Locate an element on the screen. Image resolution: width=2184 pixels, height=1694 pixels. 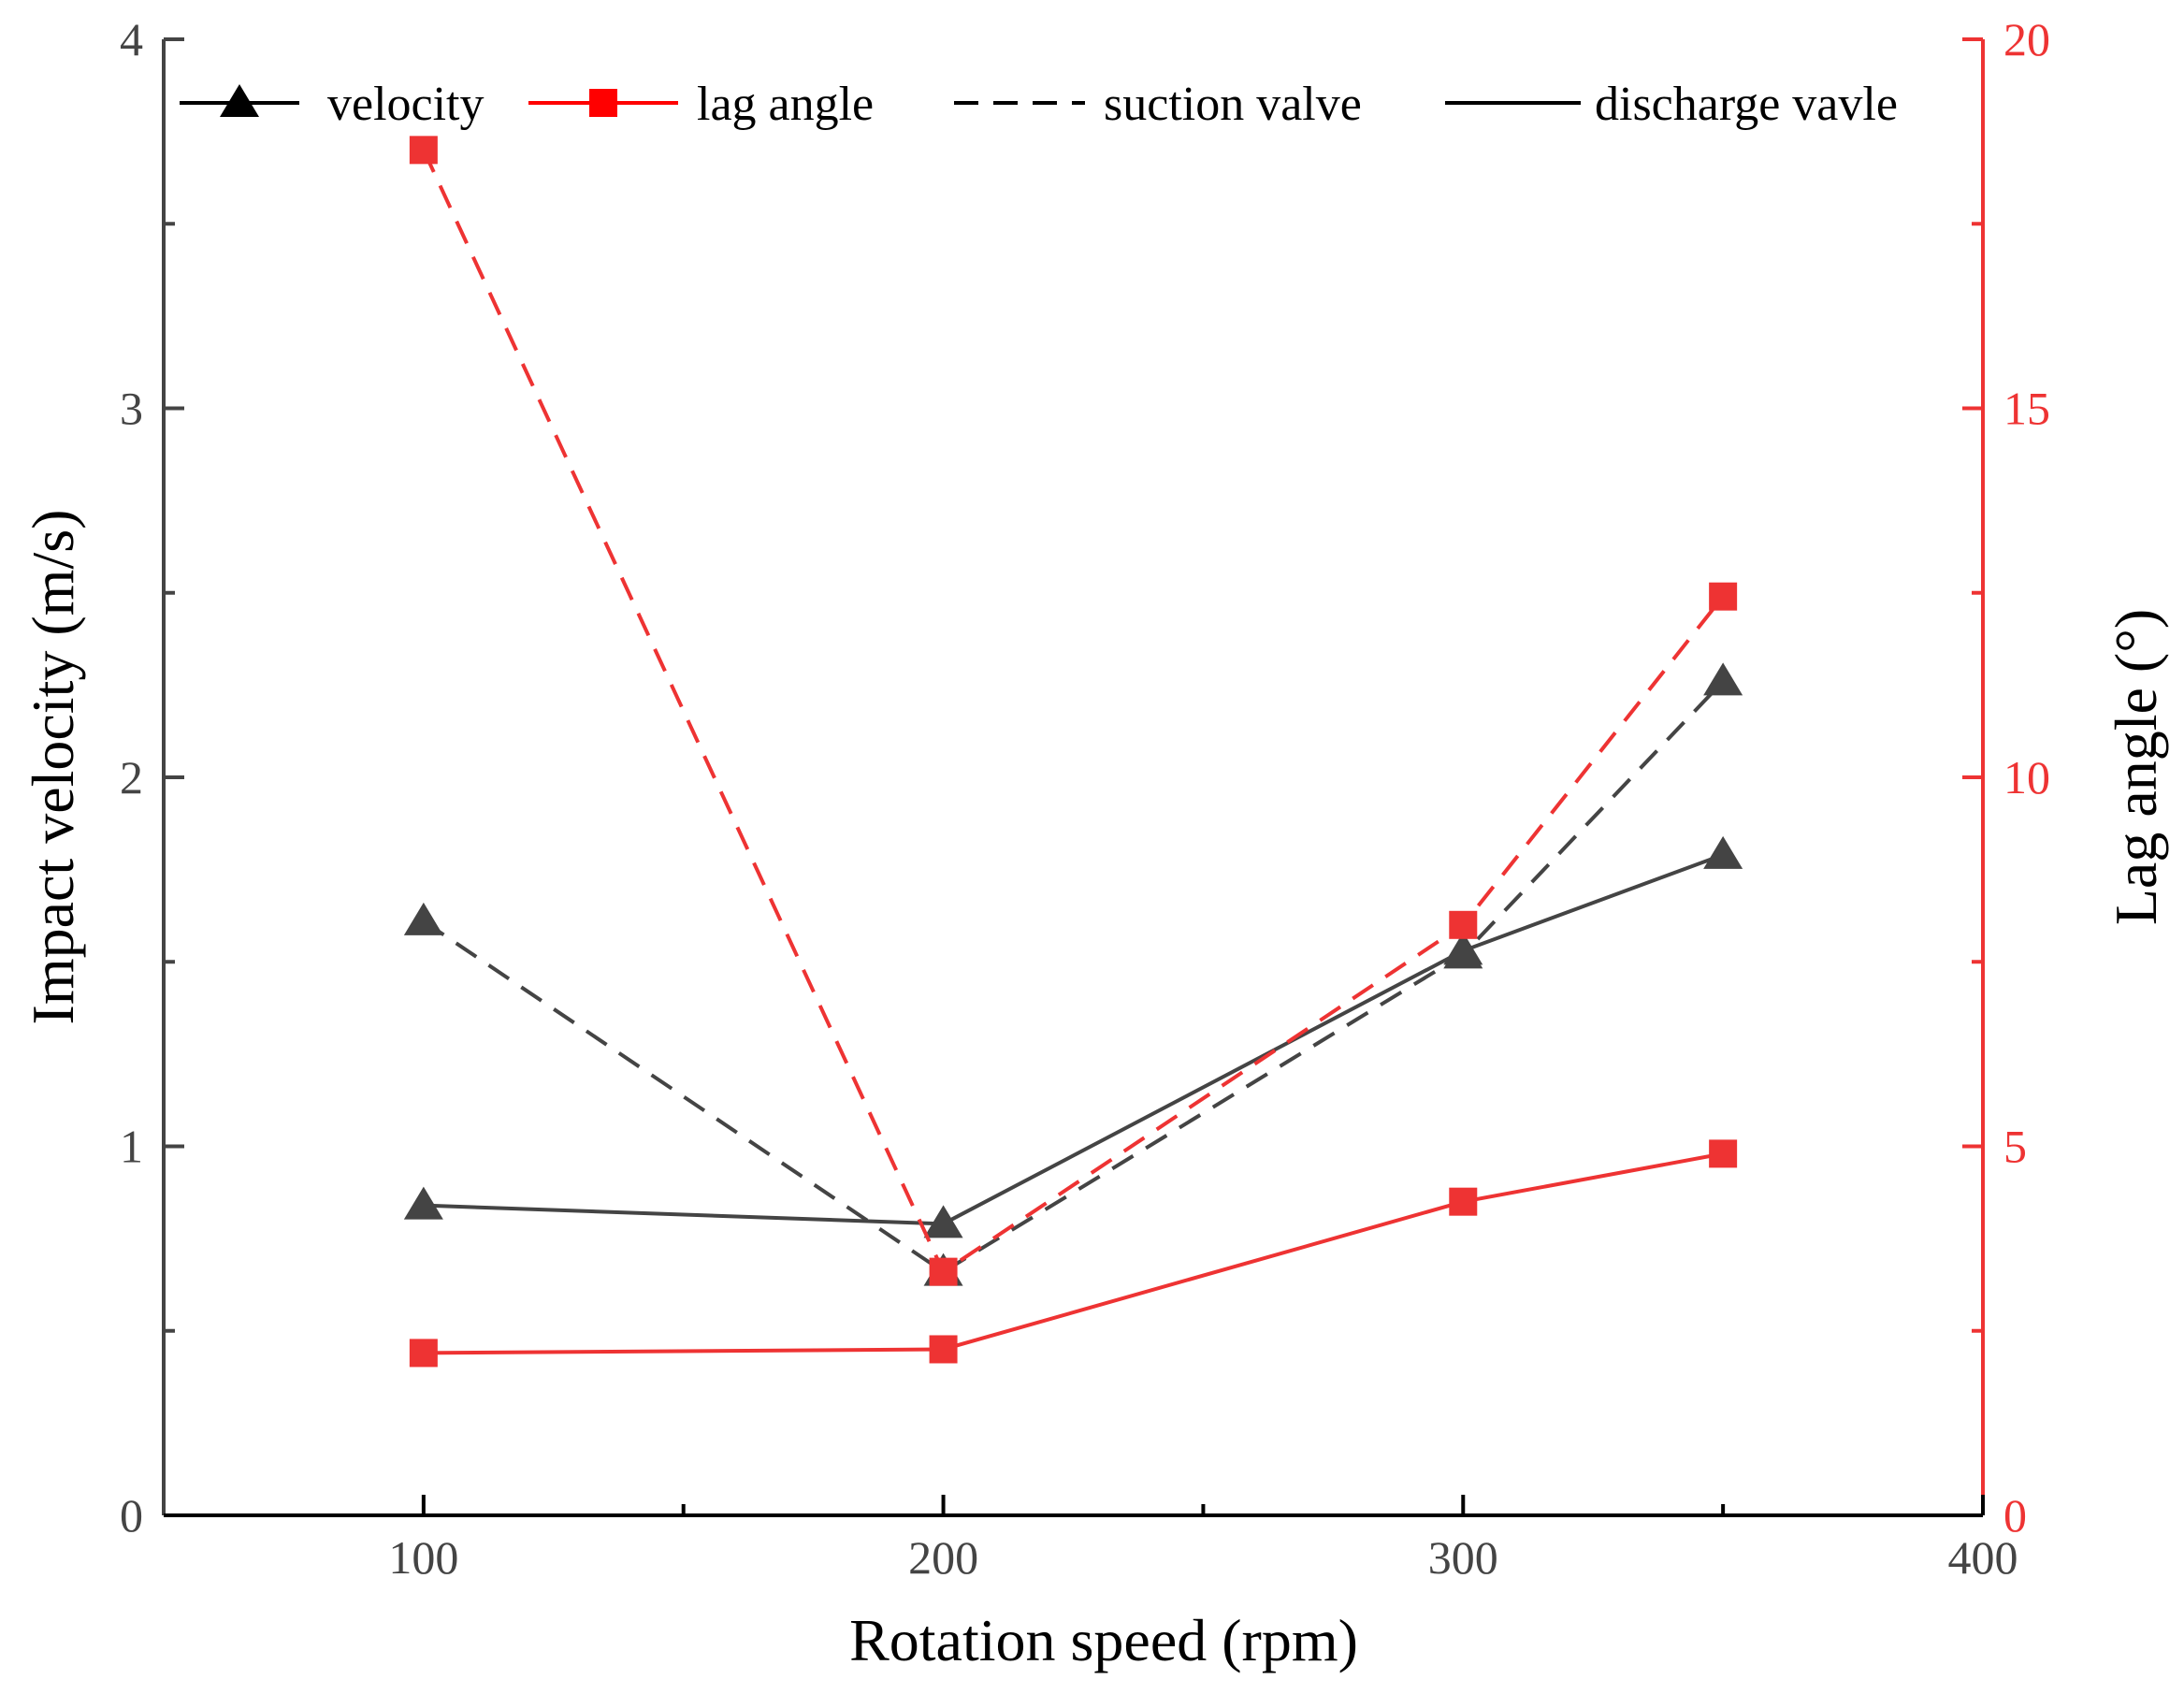
right-tick-label: 20 is located at coordinates (2026, 39).